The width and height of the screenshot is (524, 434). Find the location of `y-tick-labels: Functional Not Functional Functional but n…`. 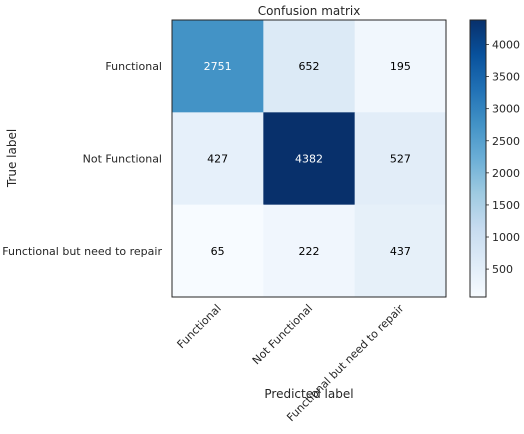

y-tick-labels: Functional Not Functional Functional but n… is located at coordinates (82, 159).